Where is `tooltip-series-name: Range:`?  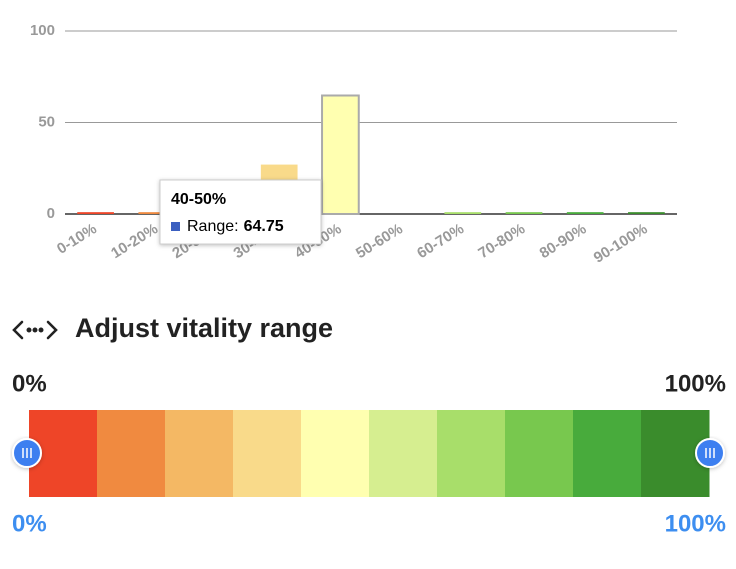 tooltip-series-name: Range: is located at coordinates (213, 226).